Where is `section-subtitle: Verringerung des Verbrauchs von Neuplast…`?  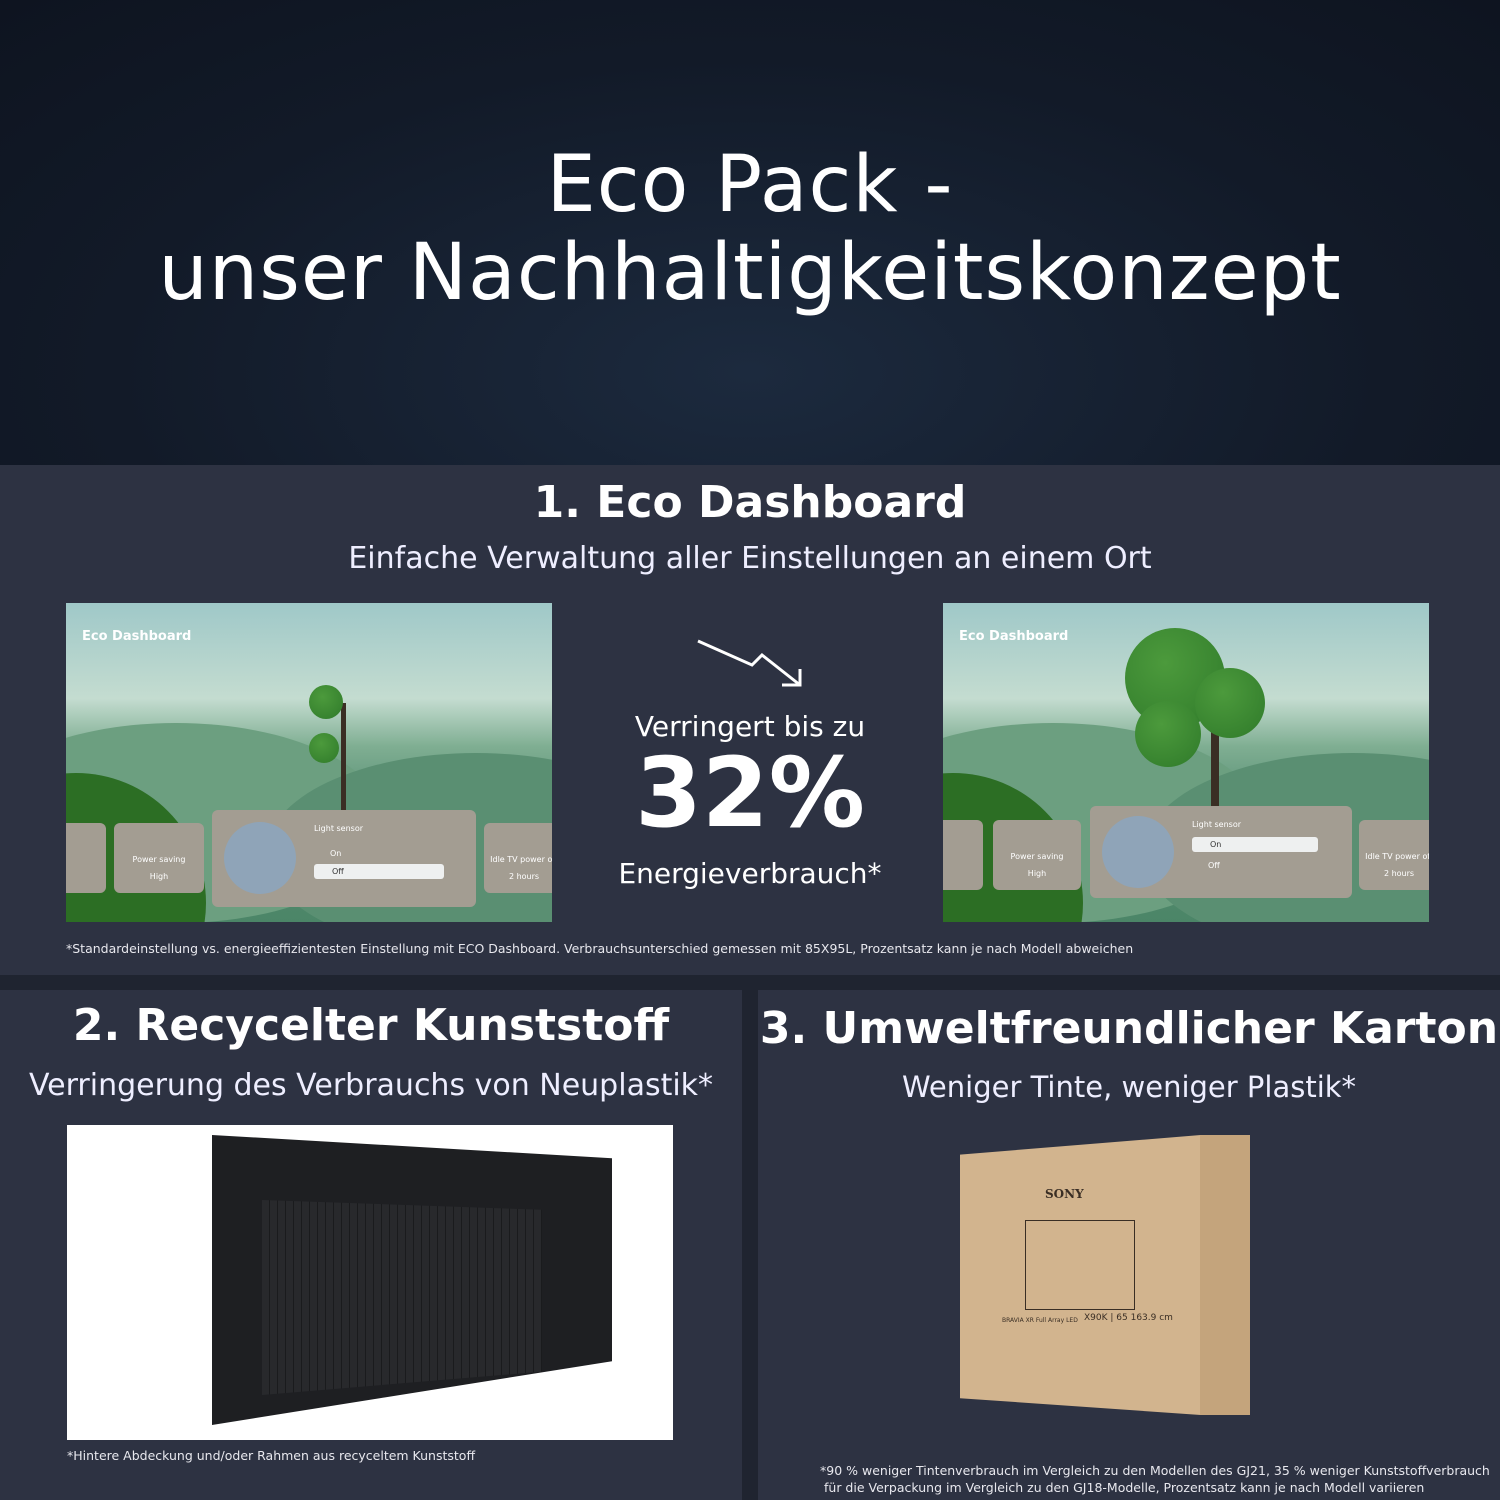
section-subtitle: Verringerung des Verbrauchs von Neuplast… is located at coordinates (371, 1085).